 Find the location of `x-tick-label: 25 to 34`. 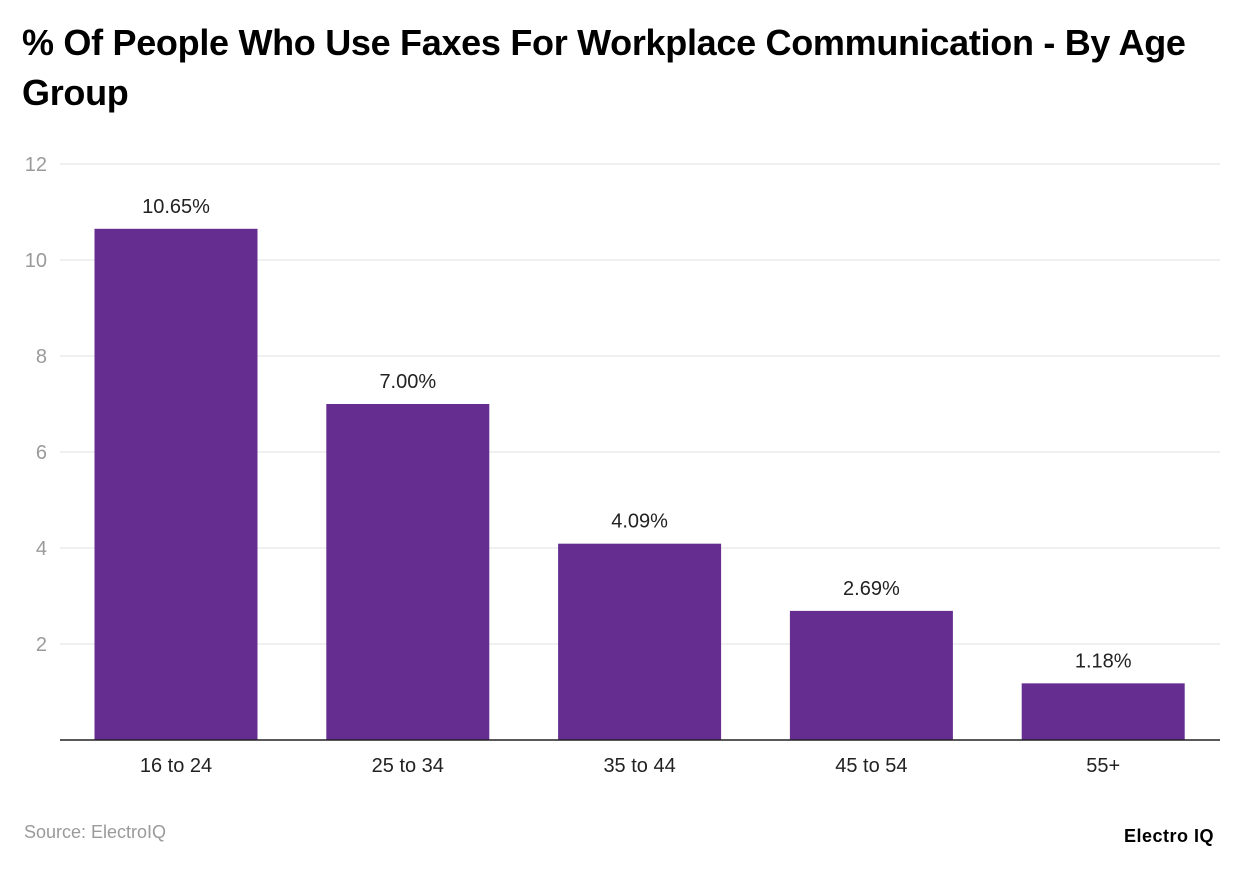

x-tick-label: 25 to 34 is located at coordinates (408, 766).